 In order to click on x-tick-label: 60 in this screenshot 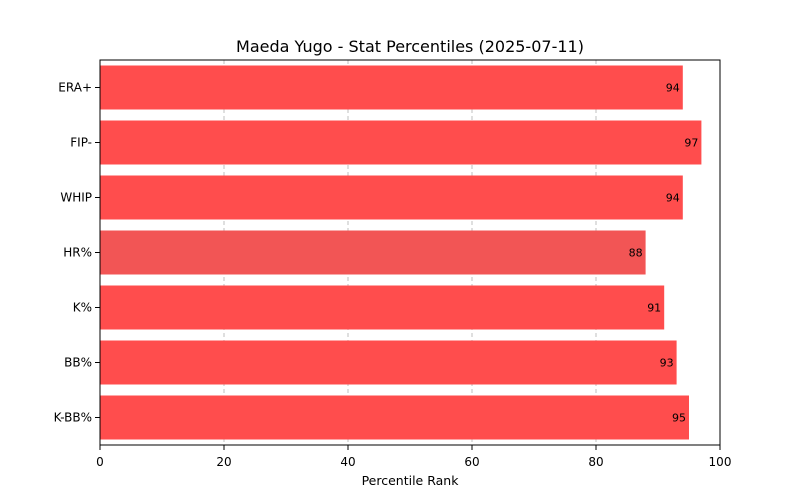, I will do `click(471, 462)`.